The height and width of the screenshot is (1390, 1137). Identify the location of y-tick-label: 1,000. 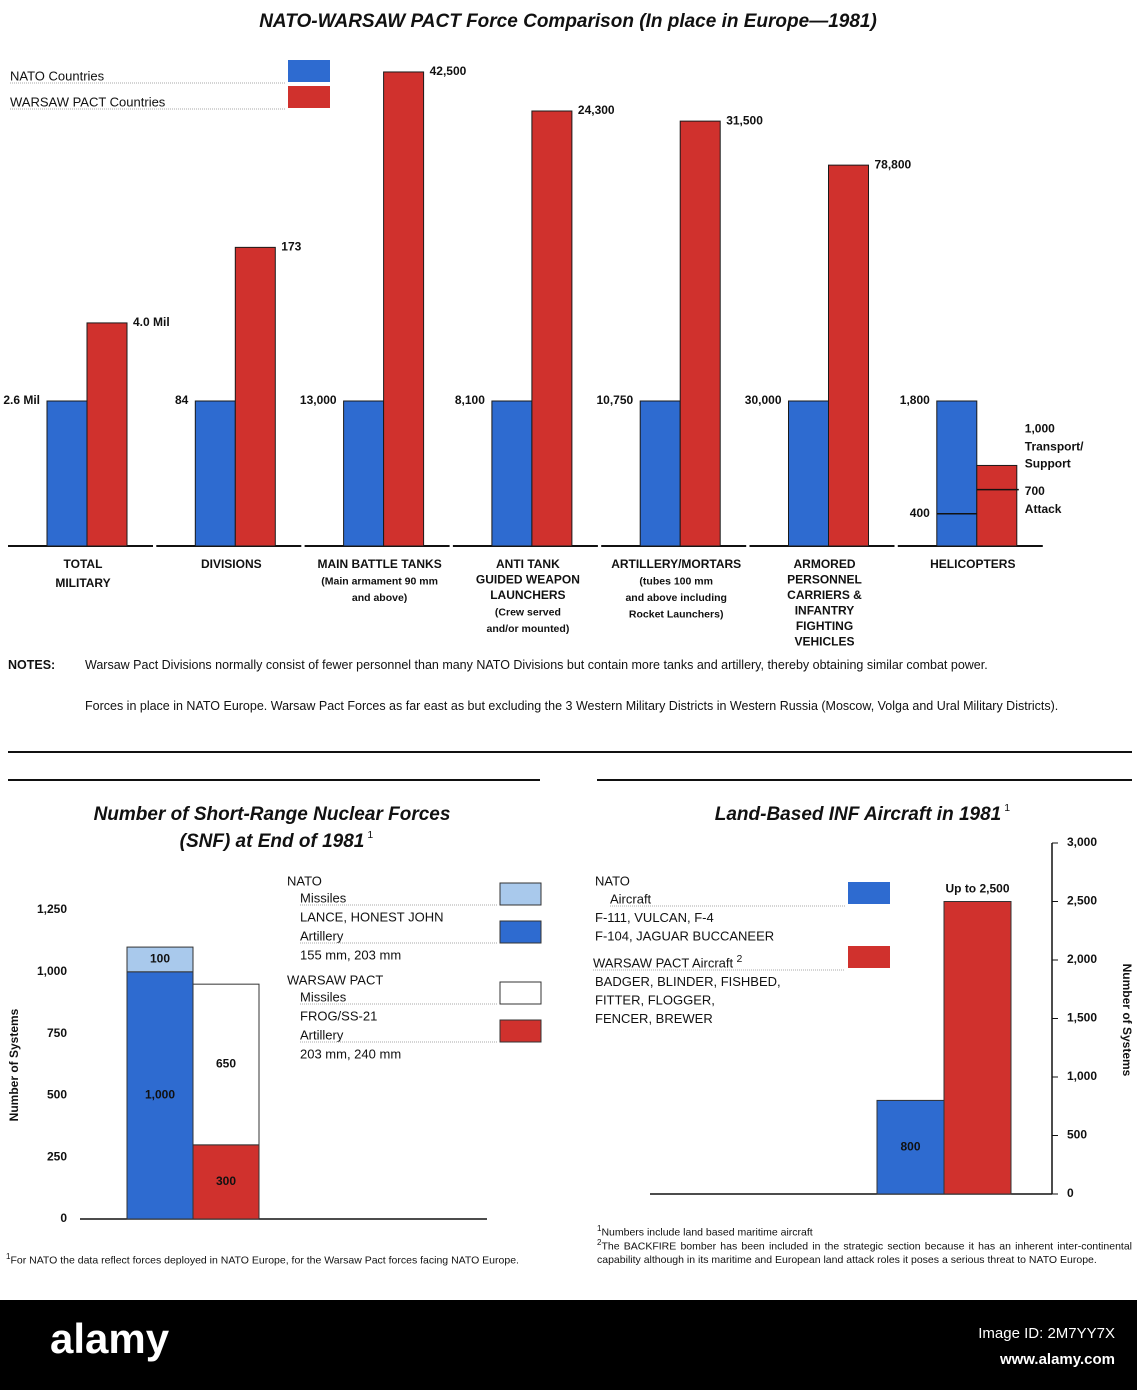
(52, 971).